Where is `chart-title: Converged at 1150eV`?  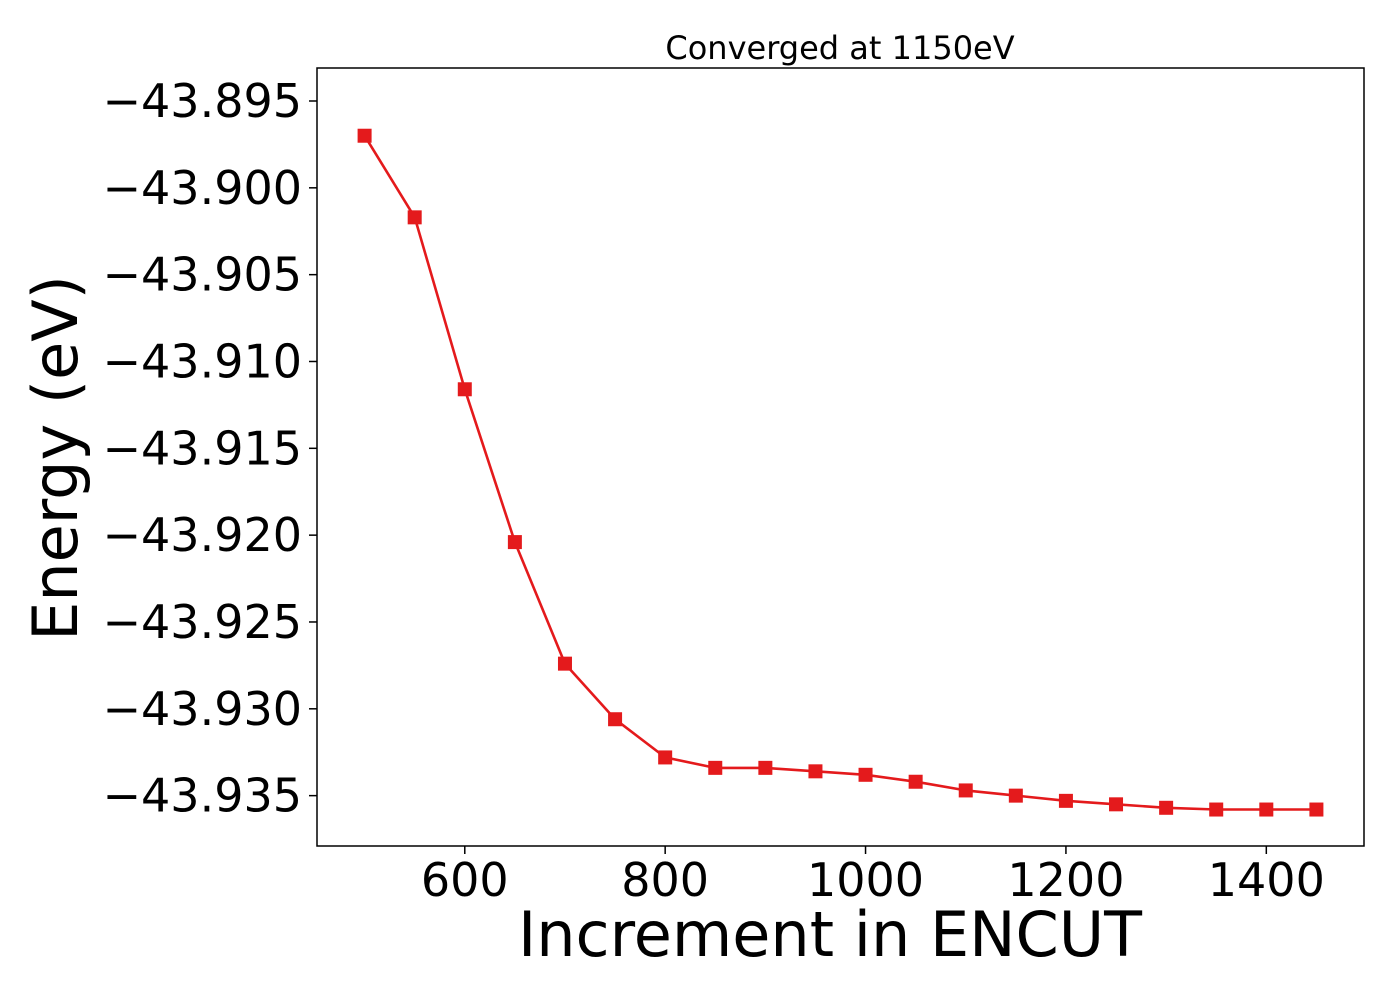
chart-title: Converged at 1150eV is located at coordinates (839, 48).